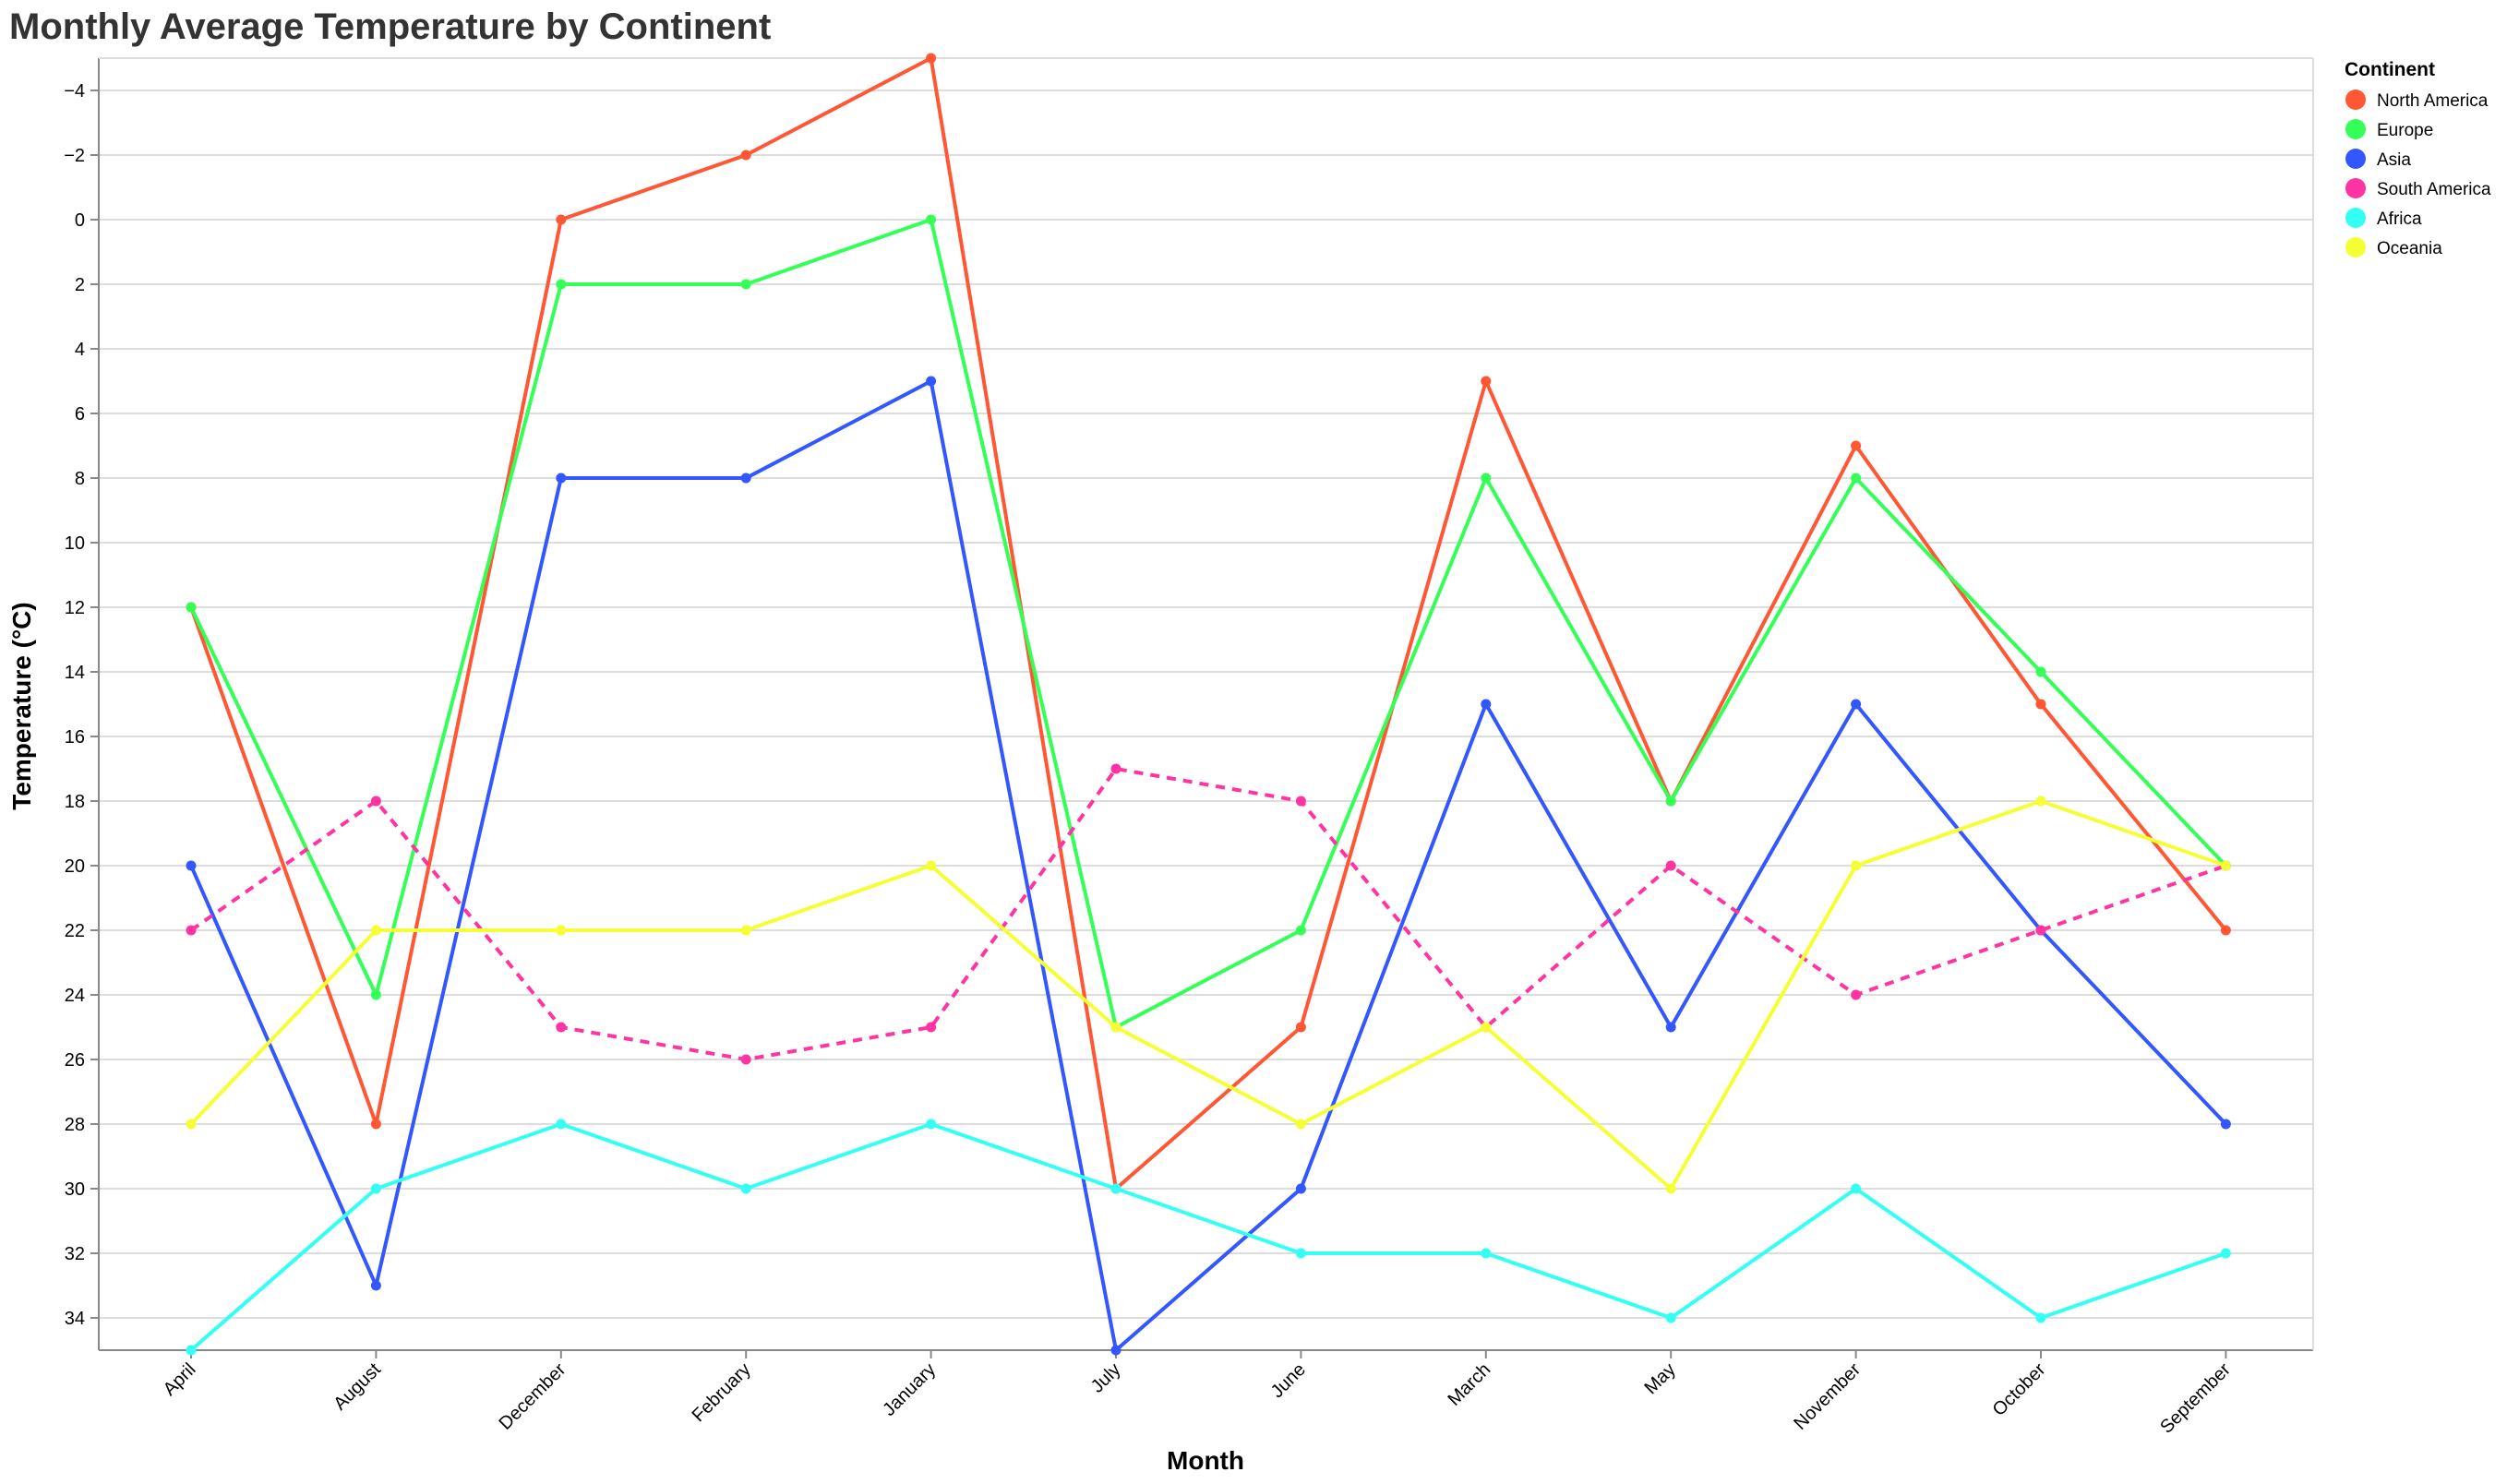 The image size is (2507, 1484). What do you see at coordinates (2394, 247) in the screenshot?
I see `legend-item: Oceania` at bounding box center [2394, 247].